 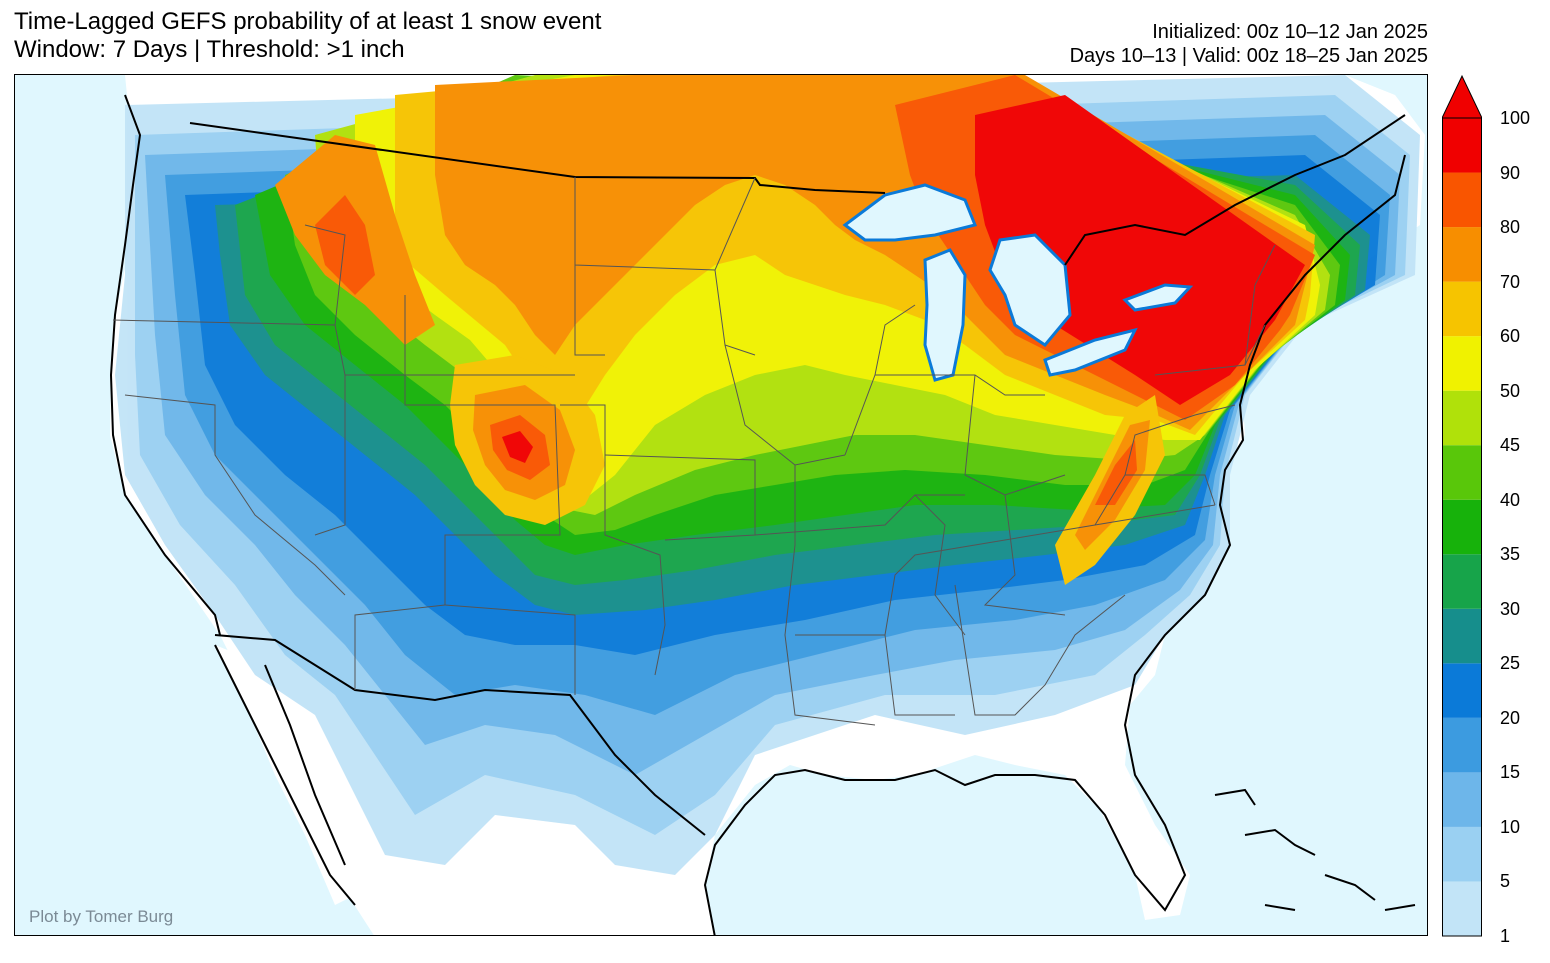 I want to click on baja-coast, so click(x=285, y=775).